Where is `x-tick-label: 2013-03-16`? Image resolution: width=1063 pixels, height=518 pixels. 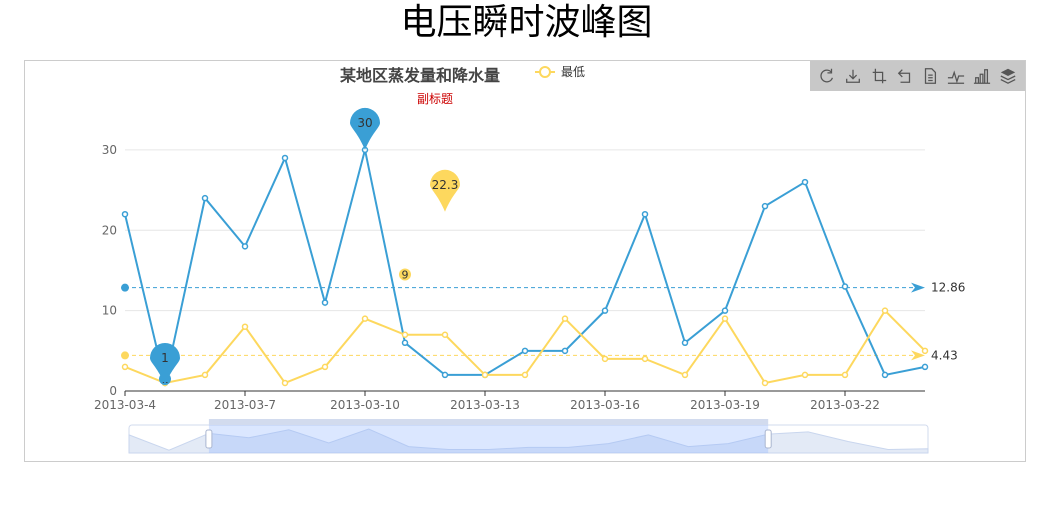 x-tick-label: 2013-03-16 is located at coordinates (605, 405).